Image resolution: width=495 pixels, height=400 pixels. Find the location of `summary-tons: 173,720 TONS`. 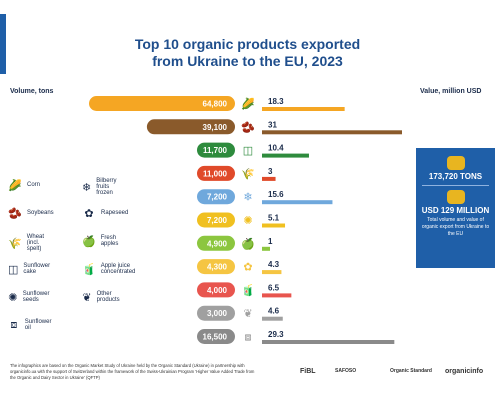

summary-tons: 173,720 TONS is located at coordinates (455, 176).